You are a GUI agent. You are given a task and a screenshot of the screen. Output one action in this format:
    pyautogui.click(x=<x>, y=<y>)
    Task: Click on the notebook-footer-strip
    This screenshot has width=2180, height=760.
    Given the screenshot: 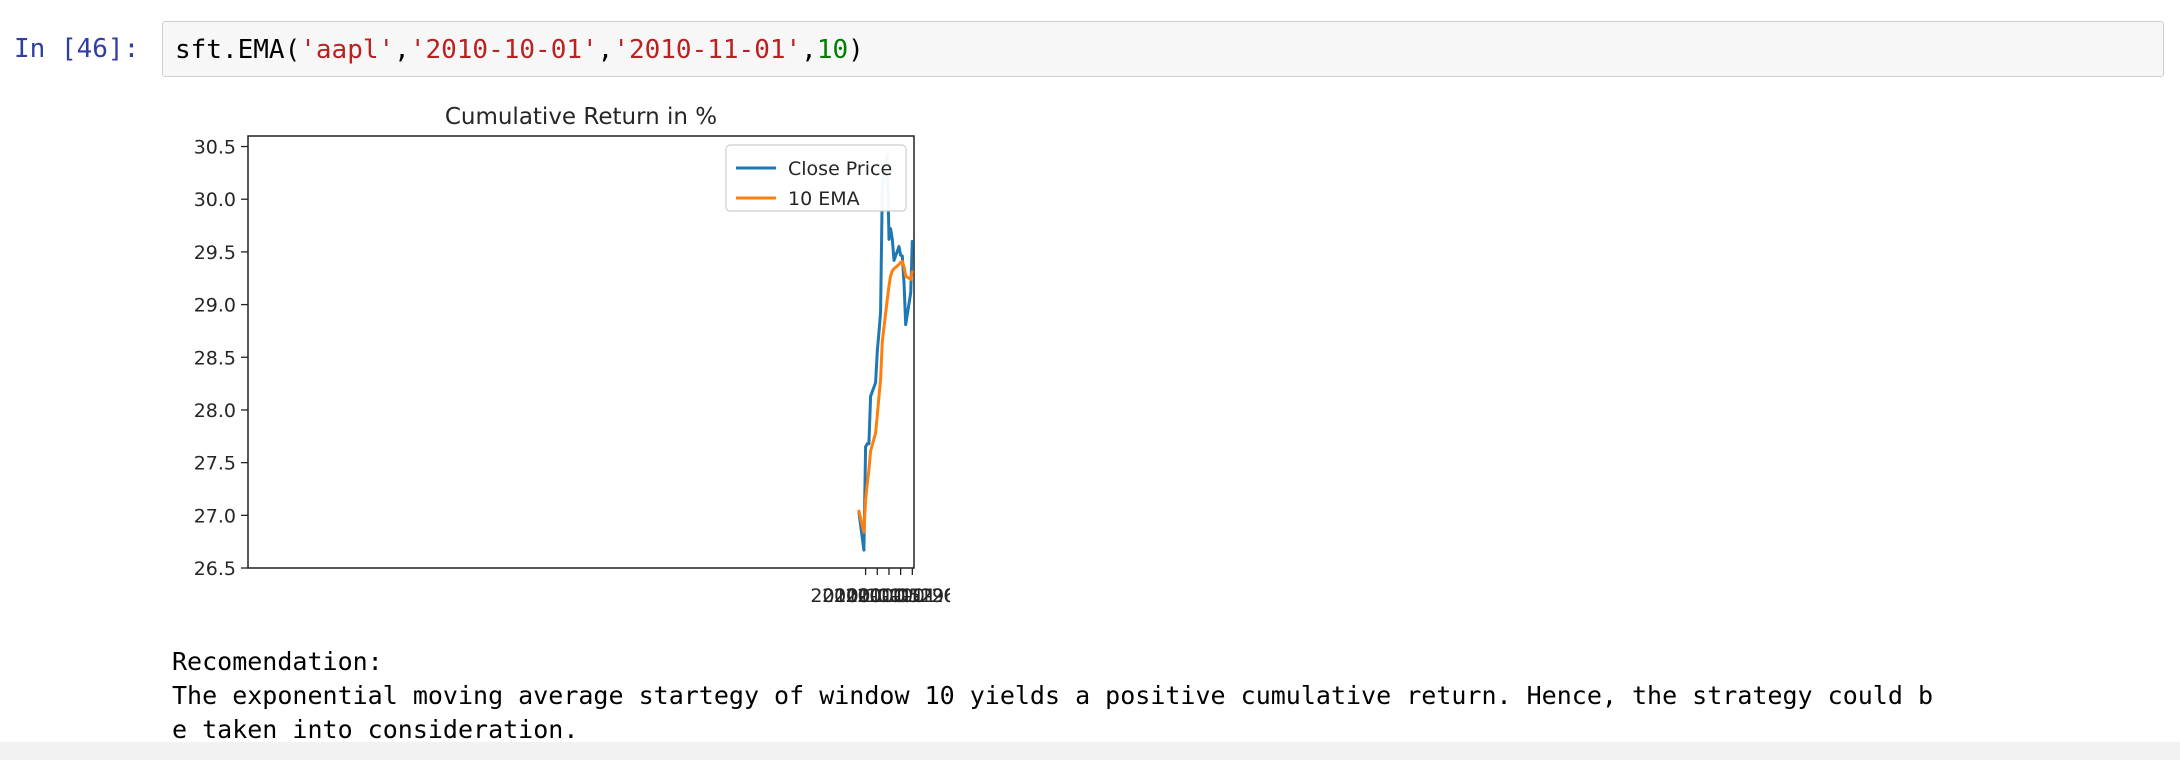 What is the action you would take?
    pyautogui.click(x=1090, y=751)
    